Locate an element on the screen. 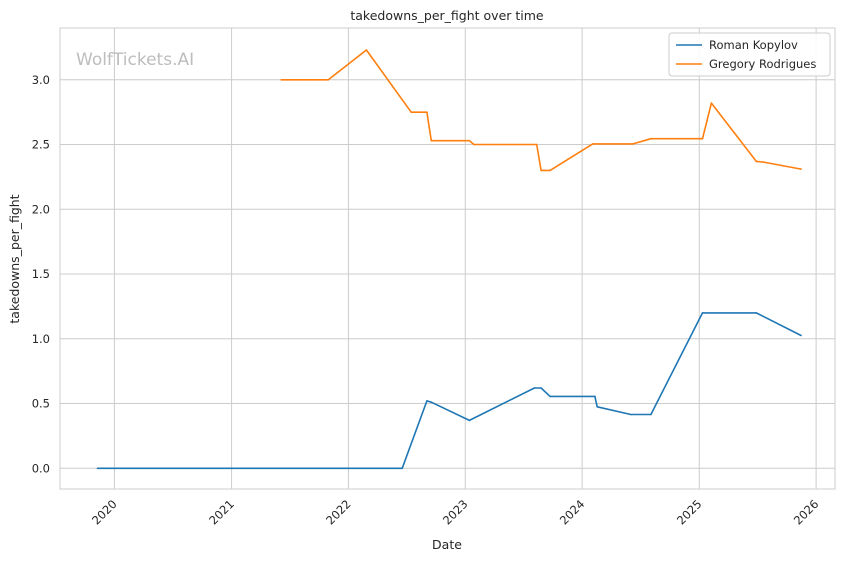 The image size is (844, 561). y-tick-labels: 0.0 0.5 1.0 1.5 2.0 2.5 3.0 is located at coordinates (41, 274).